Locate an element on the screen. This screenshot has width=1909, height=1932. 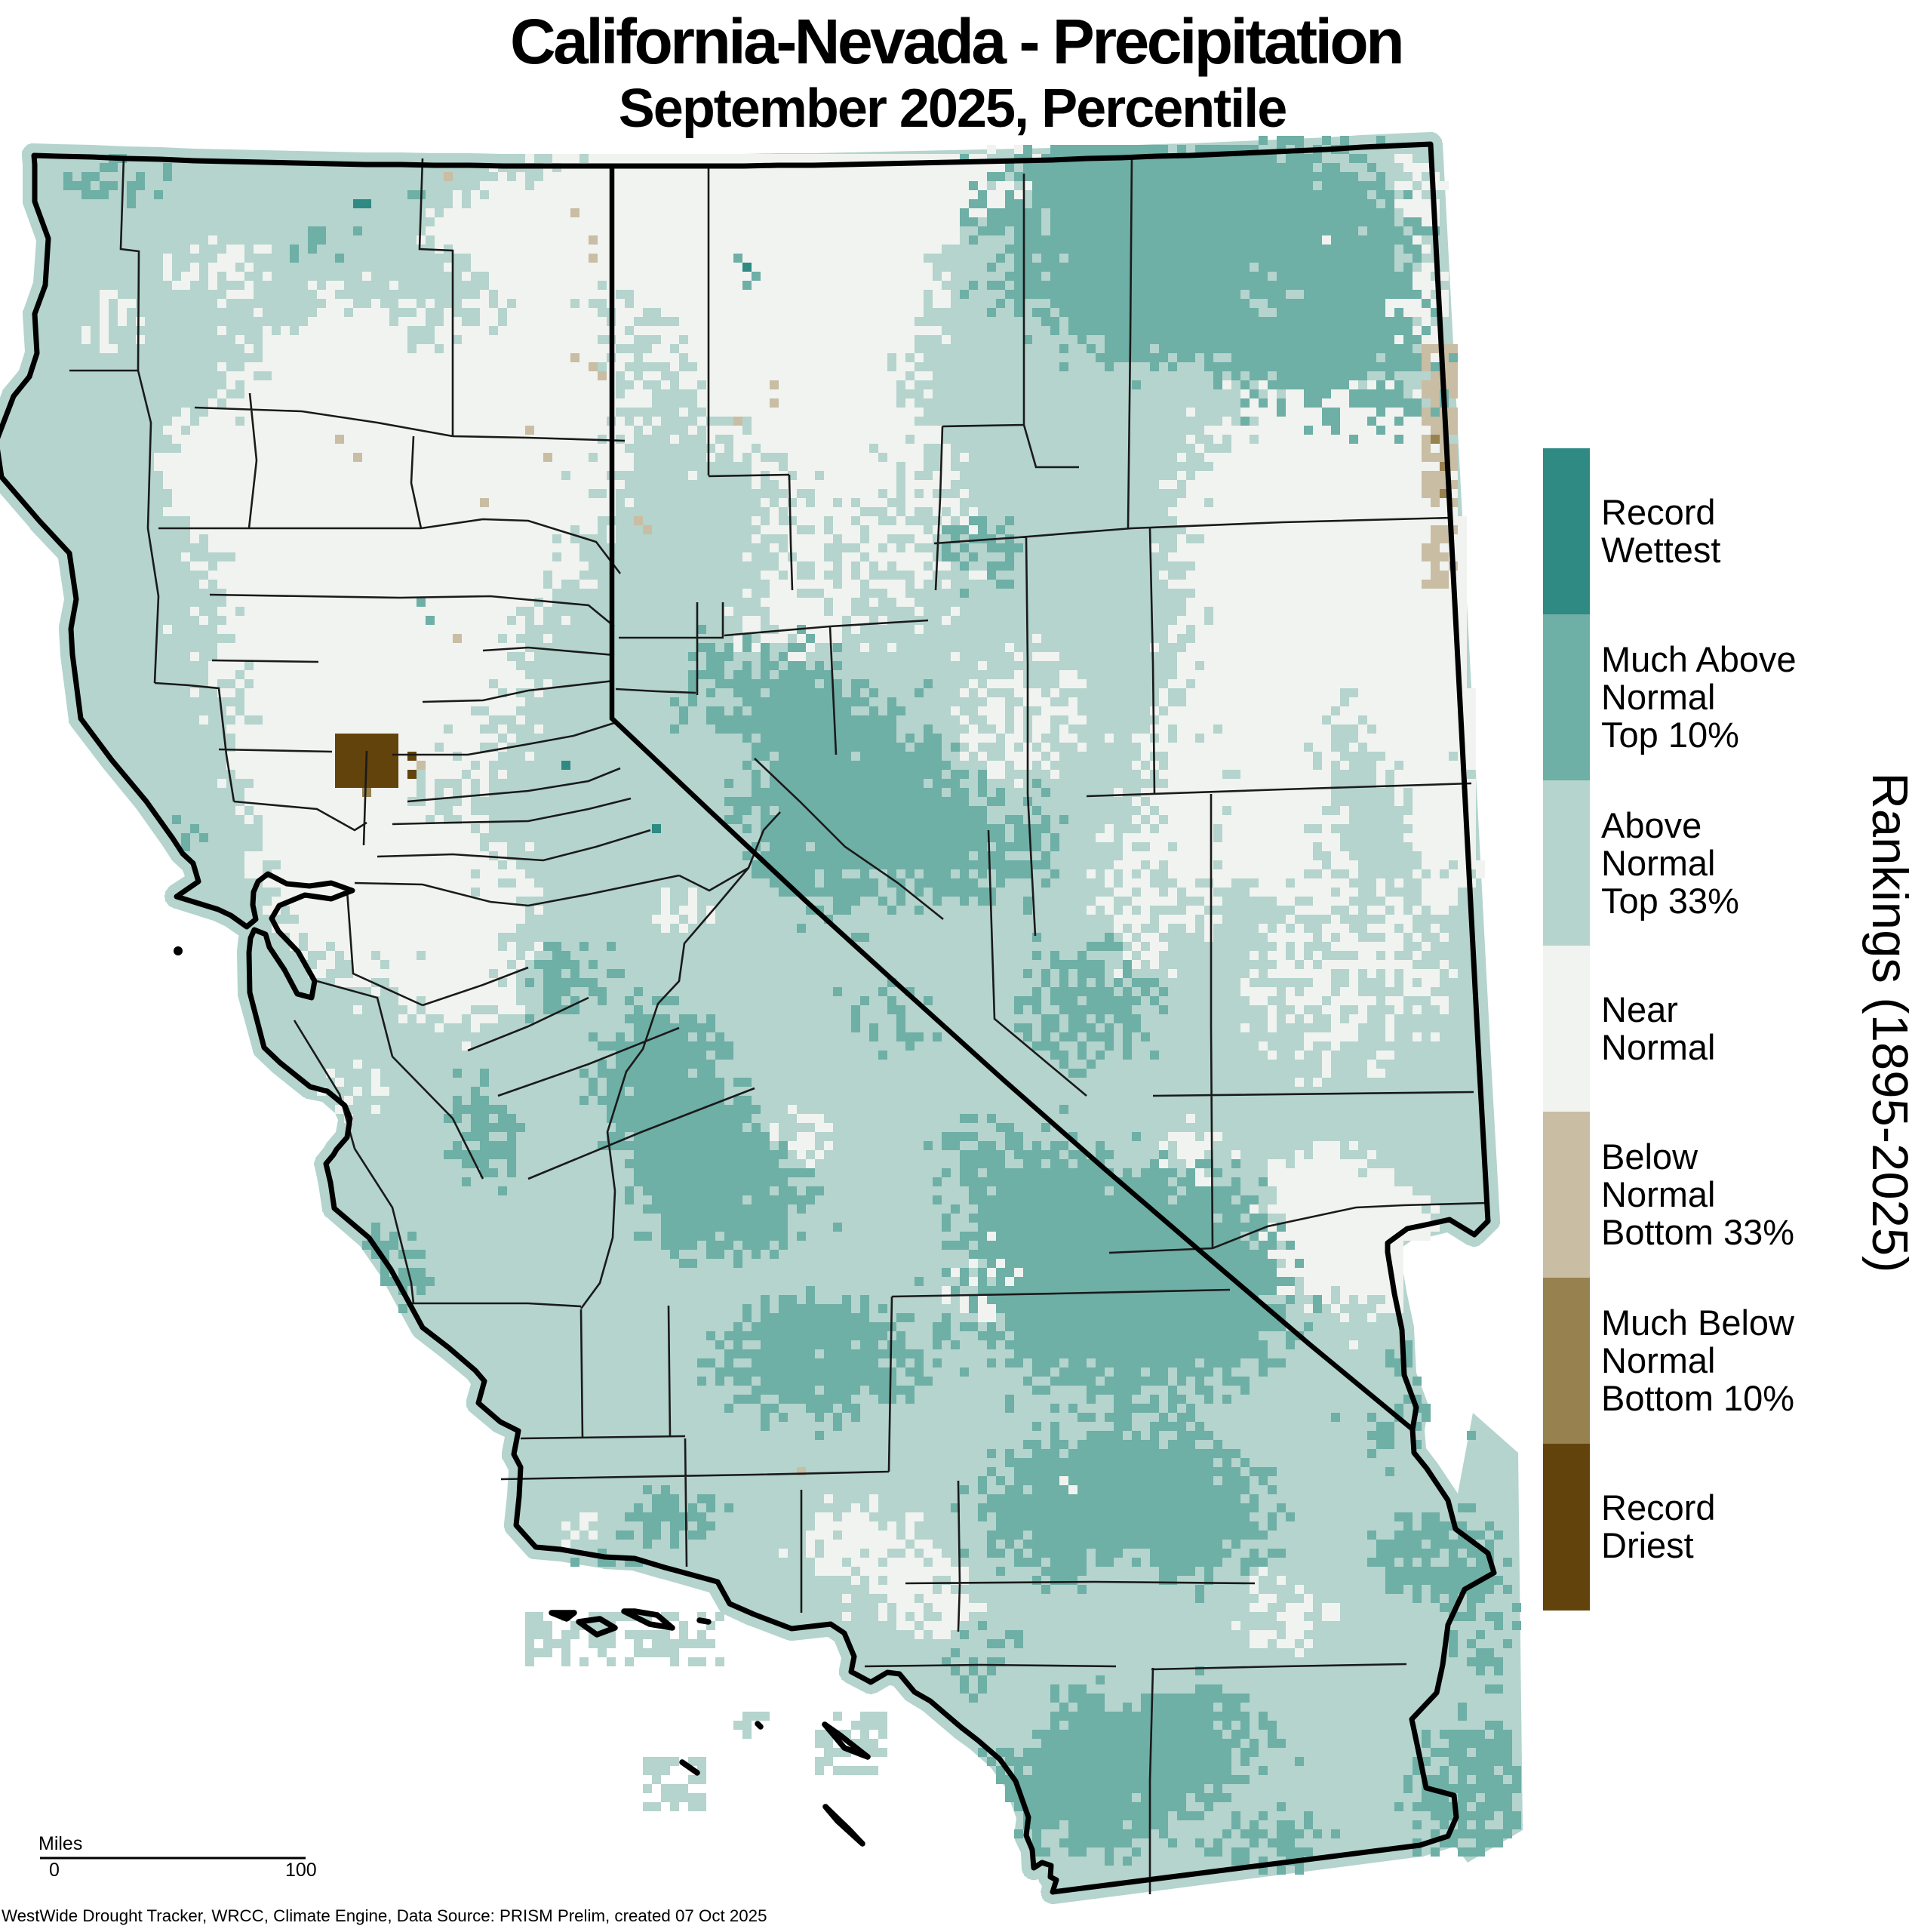
svg-text: Wettest is located at coordinates (1661, 550).